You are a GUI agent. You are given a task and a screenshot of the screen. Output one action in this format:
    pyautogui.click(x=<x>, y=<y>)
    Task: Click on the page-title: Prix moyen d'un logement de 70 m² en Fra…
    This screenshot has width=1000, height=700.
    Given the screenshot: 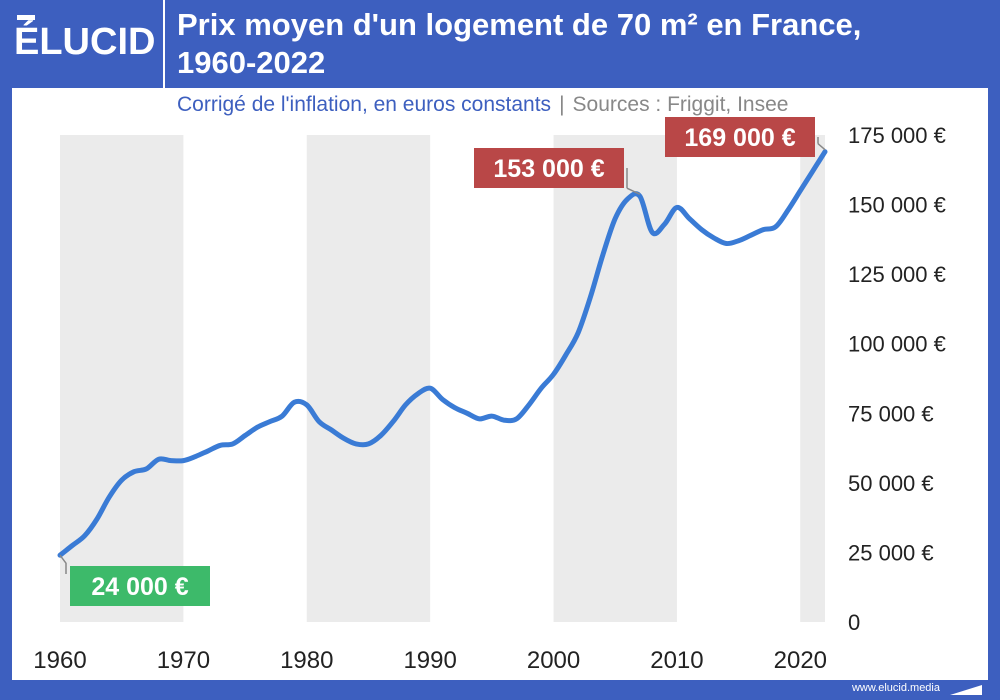 What is the action you would take?
    pyautogui.click(x=577, y=44)
    